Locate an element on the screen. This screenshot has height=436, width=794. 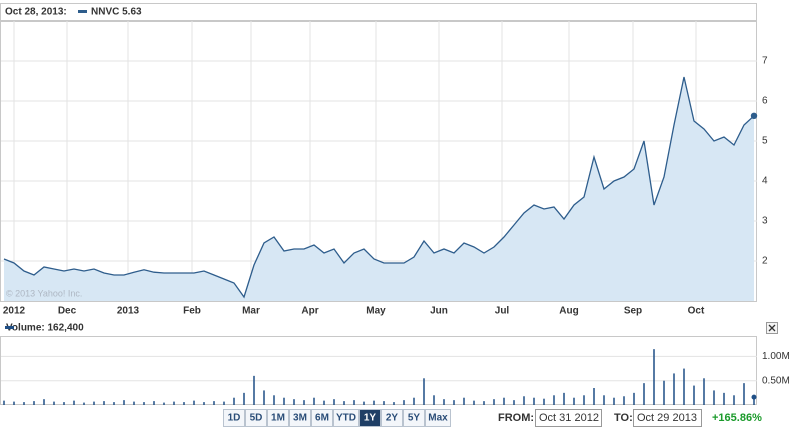
from-label: FROM: is located at coordinates (516, 418).